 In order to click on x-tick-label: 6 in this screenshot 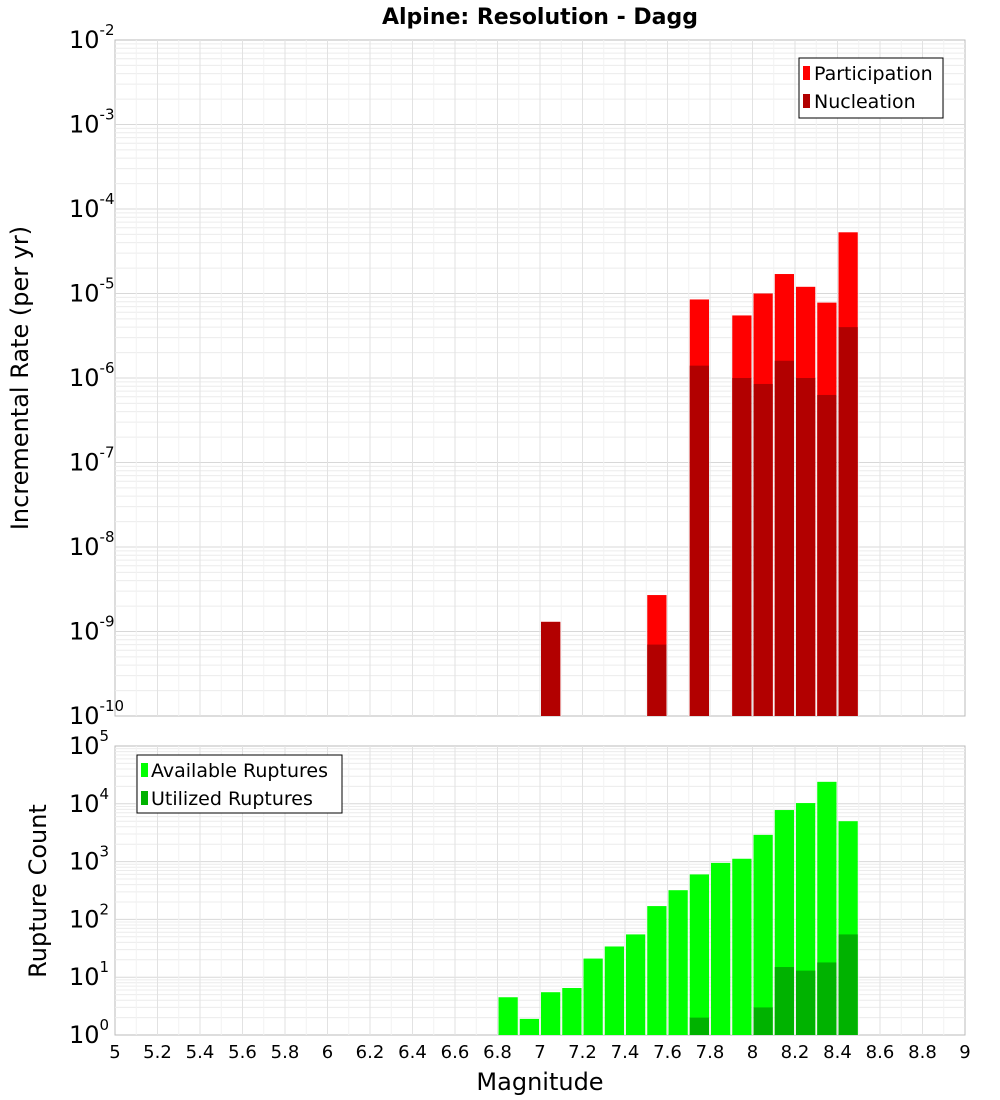, I will do `click(327, 1052)`.